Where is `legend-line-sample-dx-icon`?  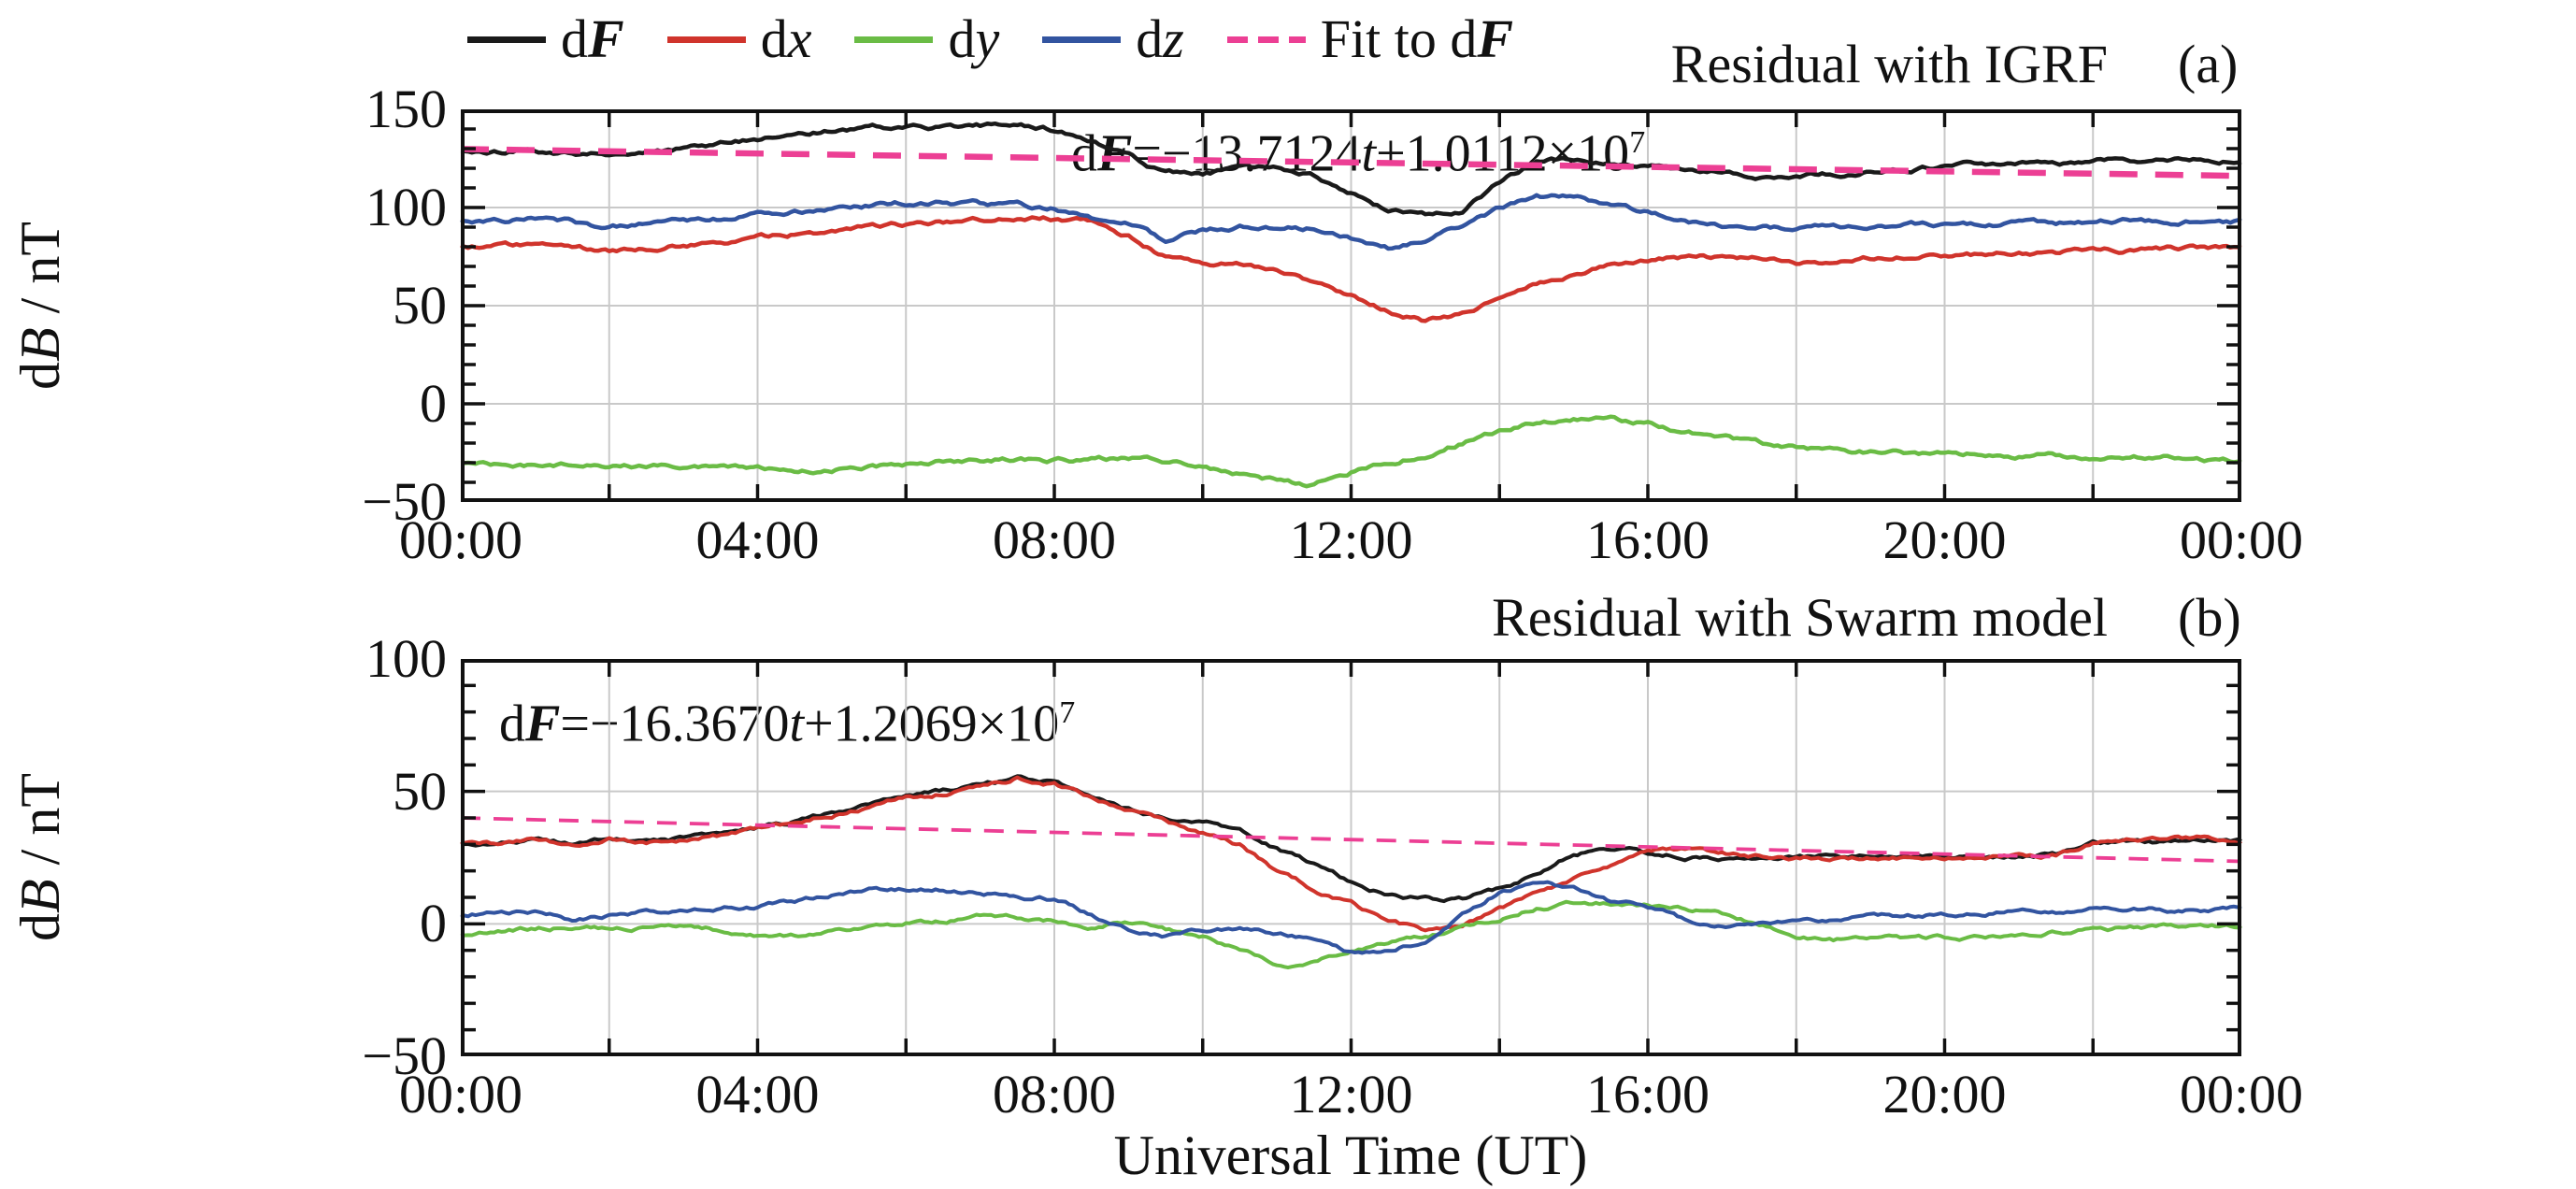
legend-line-sample-dx-icon is located at coordinates (706, 39).